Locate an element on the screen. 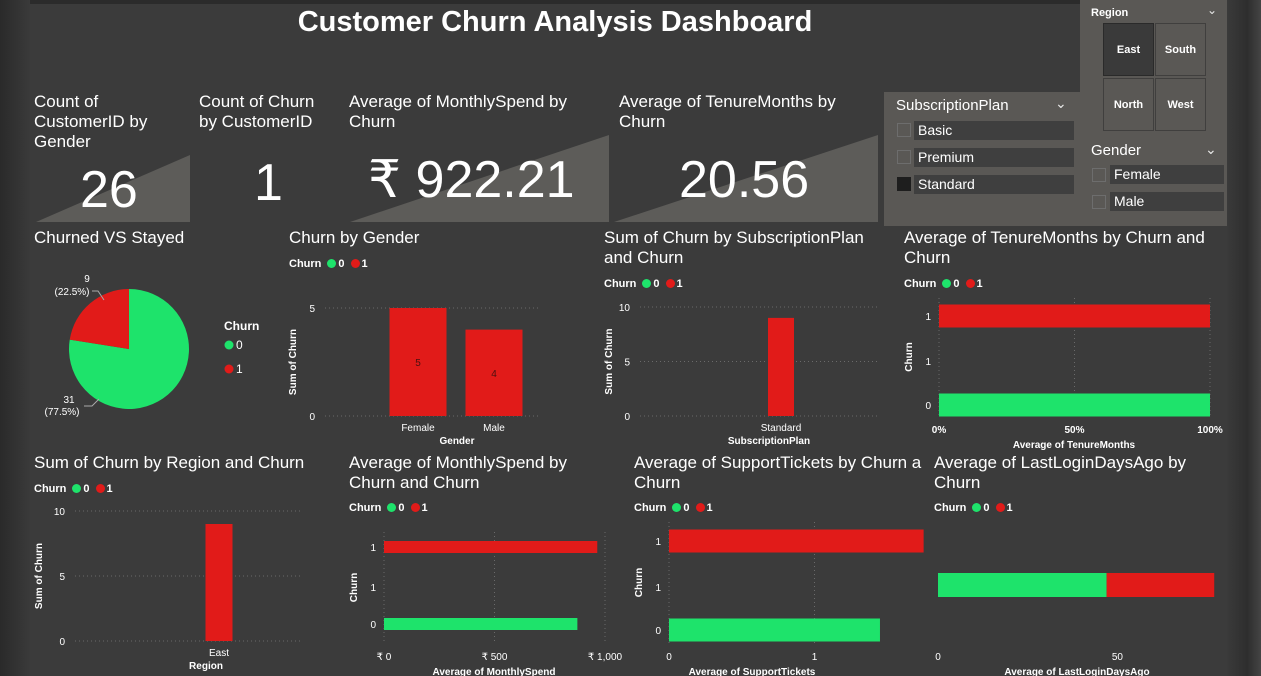 This screenshot has height=676, width=1261. region-slicer: Region ⌄ East South North West is located at coordinates (1153, 70).